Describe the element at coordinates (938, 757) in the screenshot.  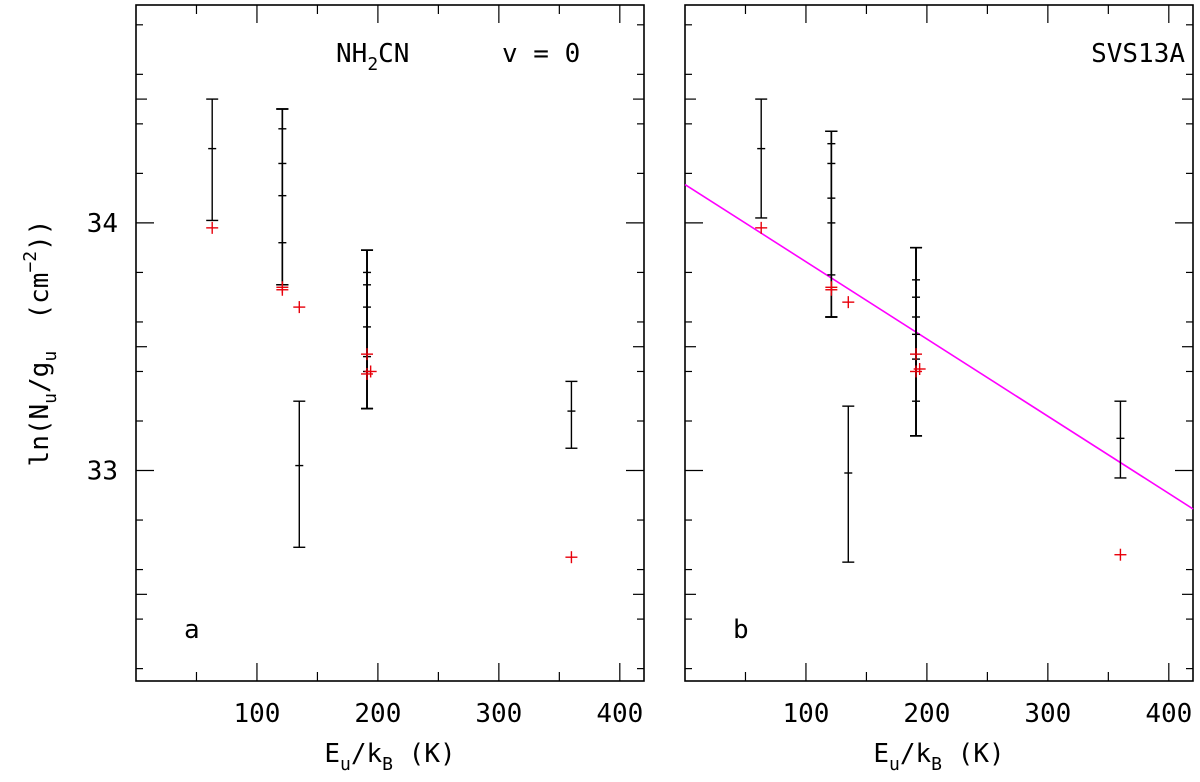
I see `panel-b-xlabel: Eu/kB (K)` at that location.